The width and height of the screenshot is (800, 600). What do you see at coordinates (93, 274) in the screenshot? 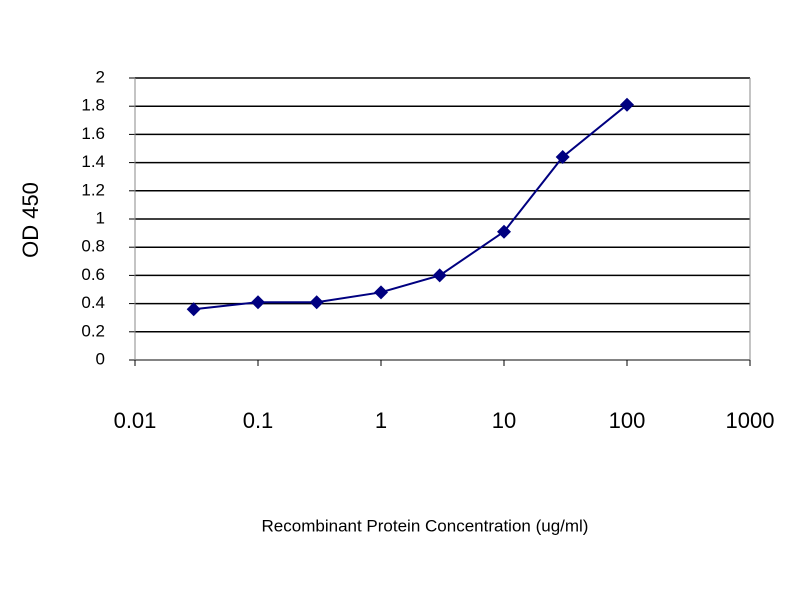
I see `y-tick-label: 0.6` at bounding box center [93, 274].